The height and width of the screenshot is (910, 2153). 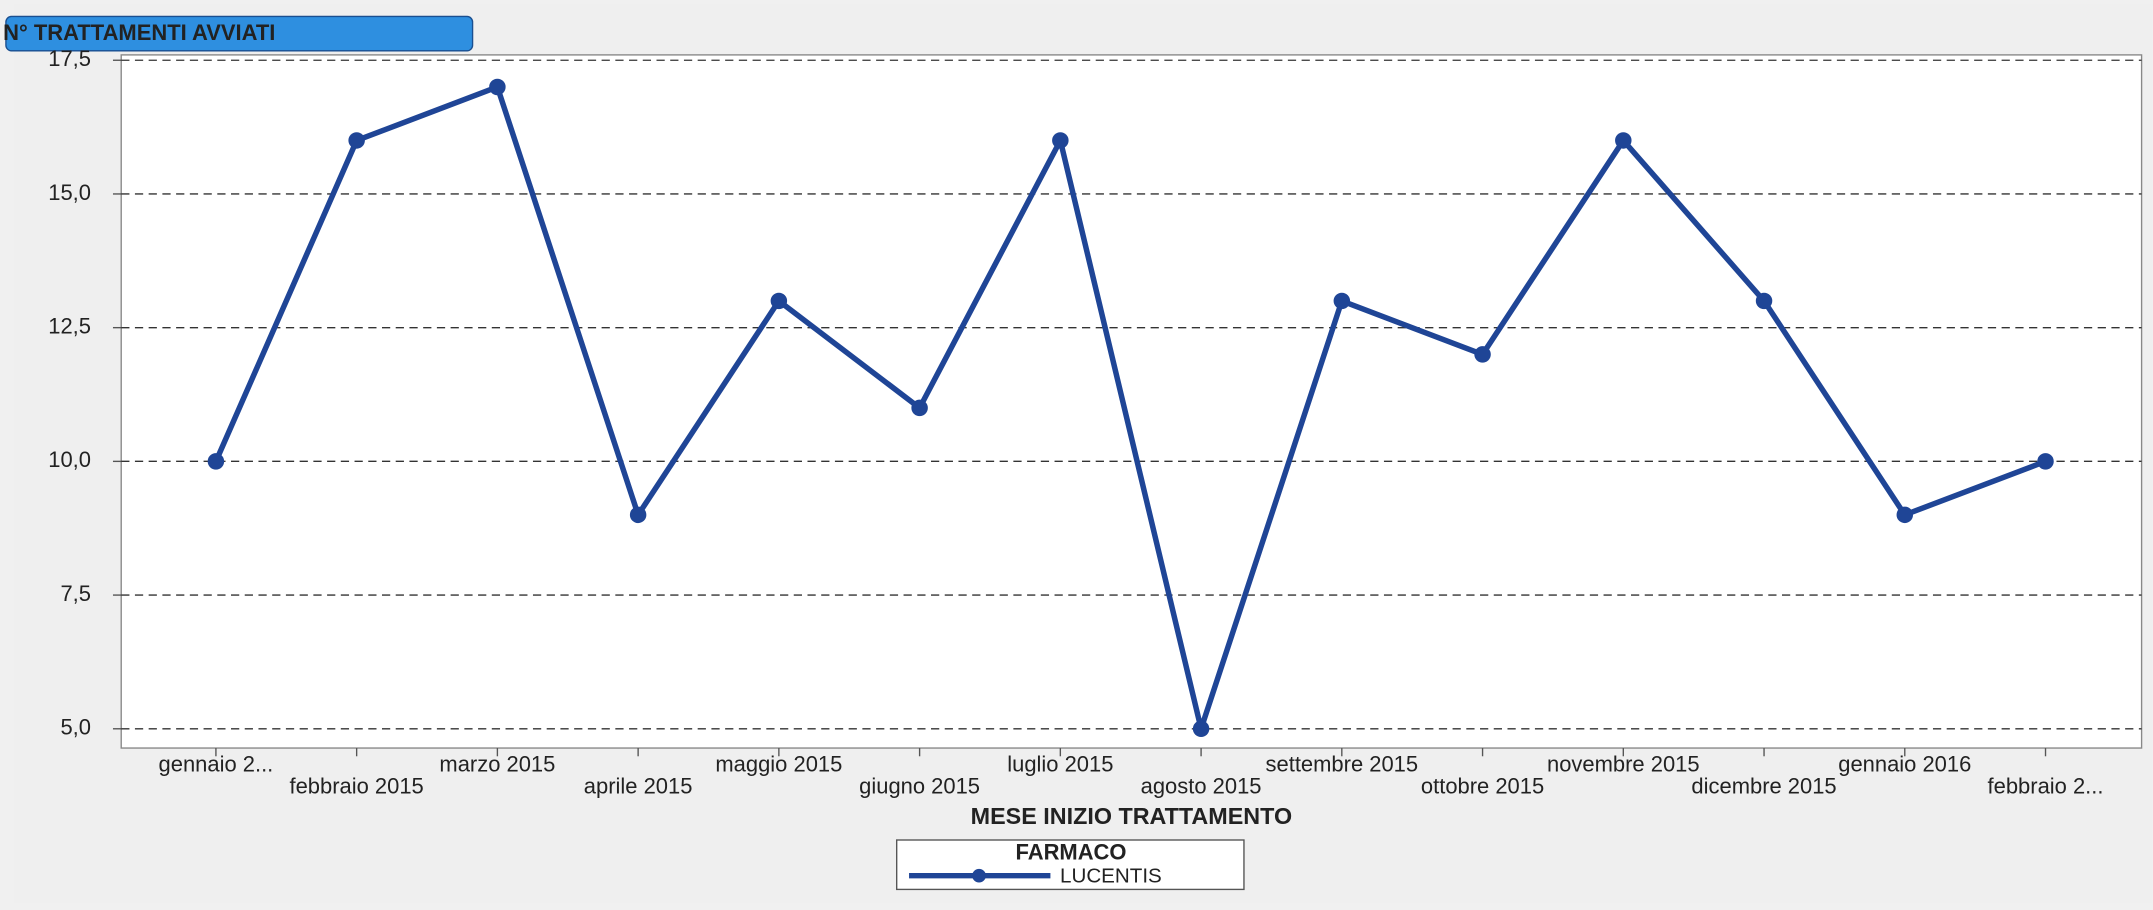 I want to click on x-tick-label: gennaio 2016, so click(x=1904, y=764).